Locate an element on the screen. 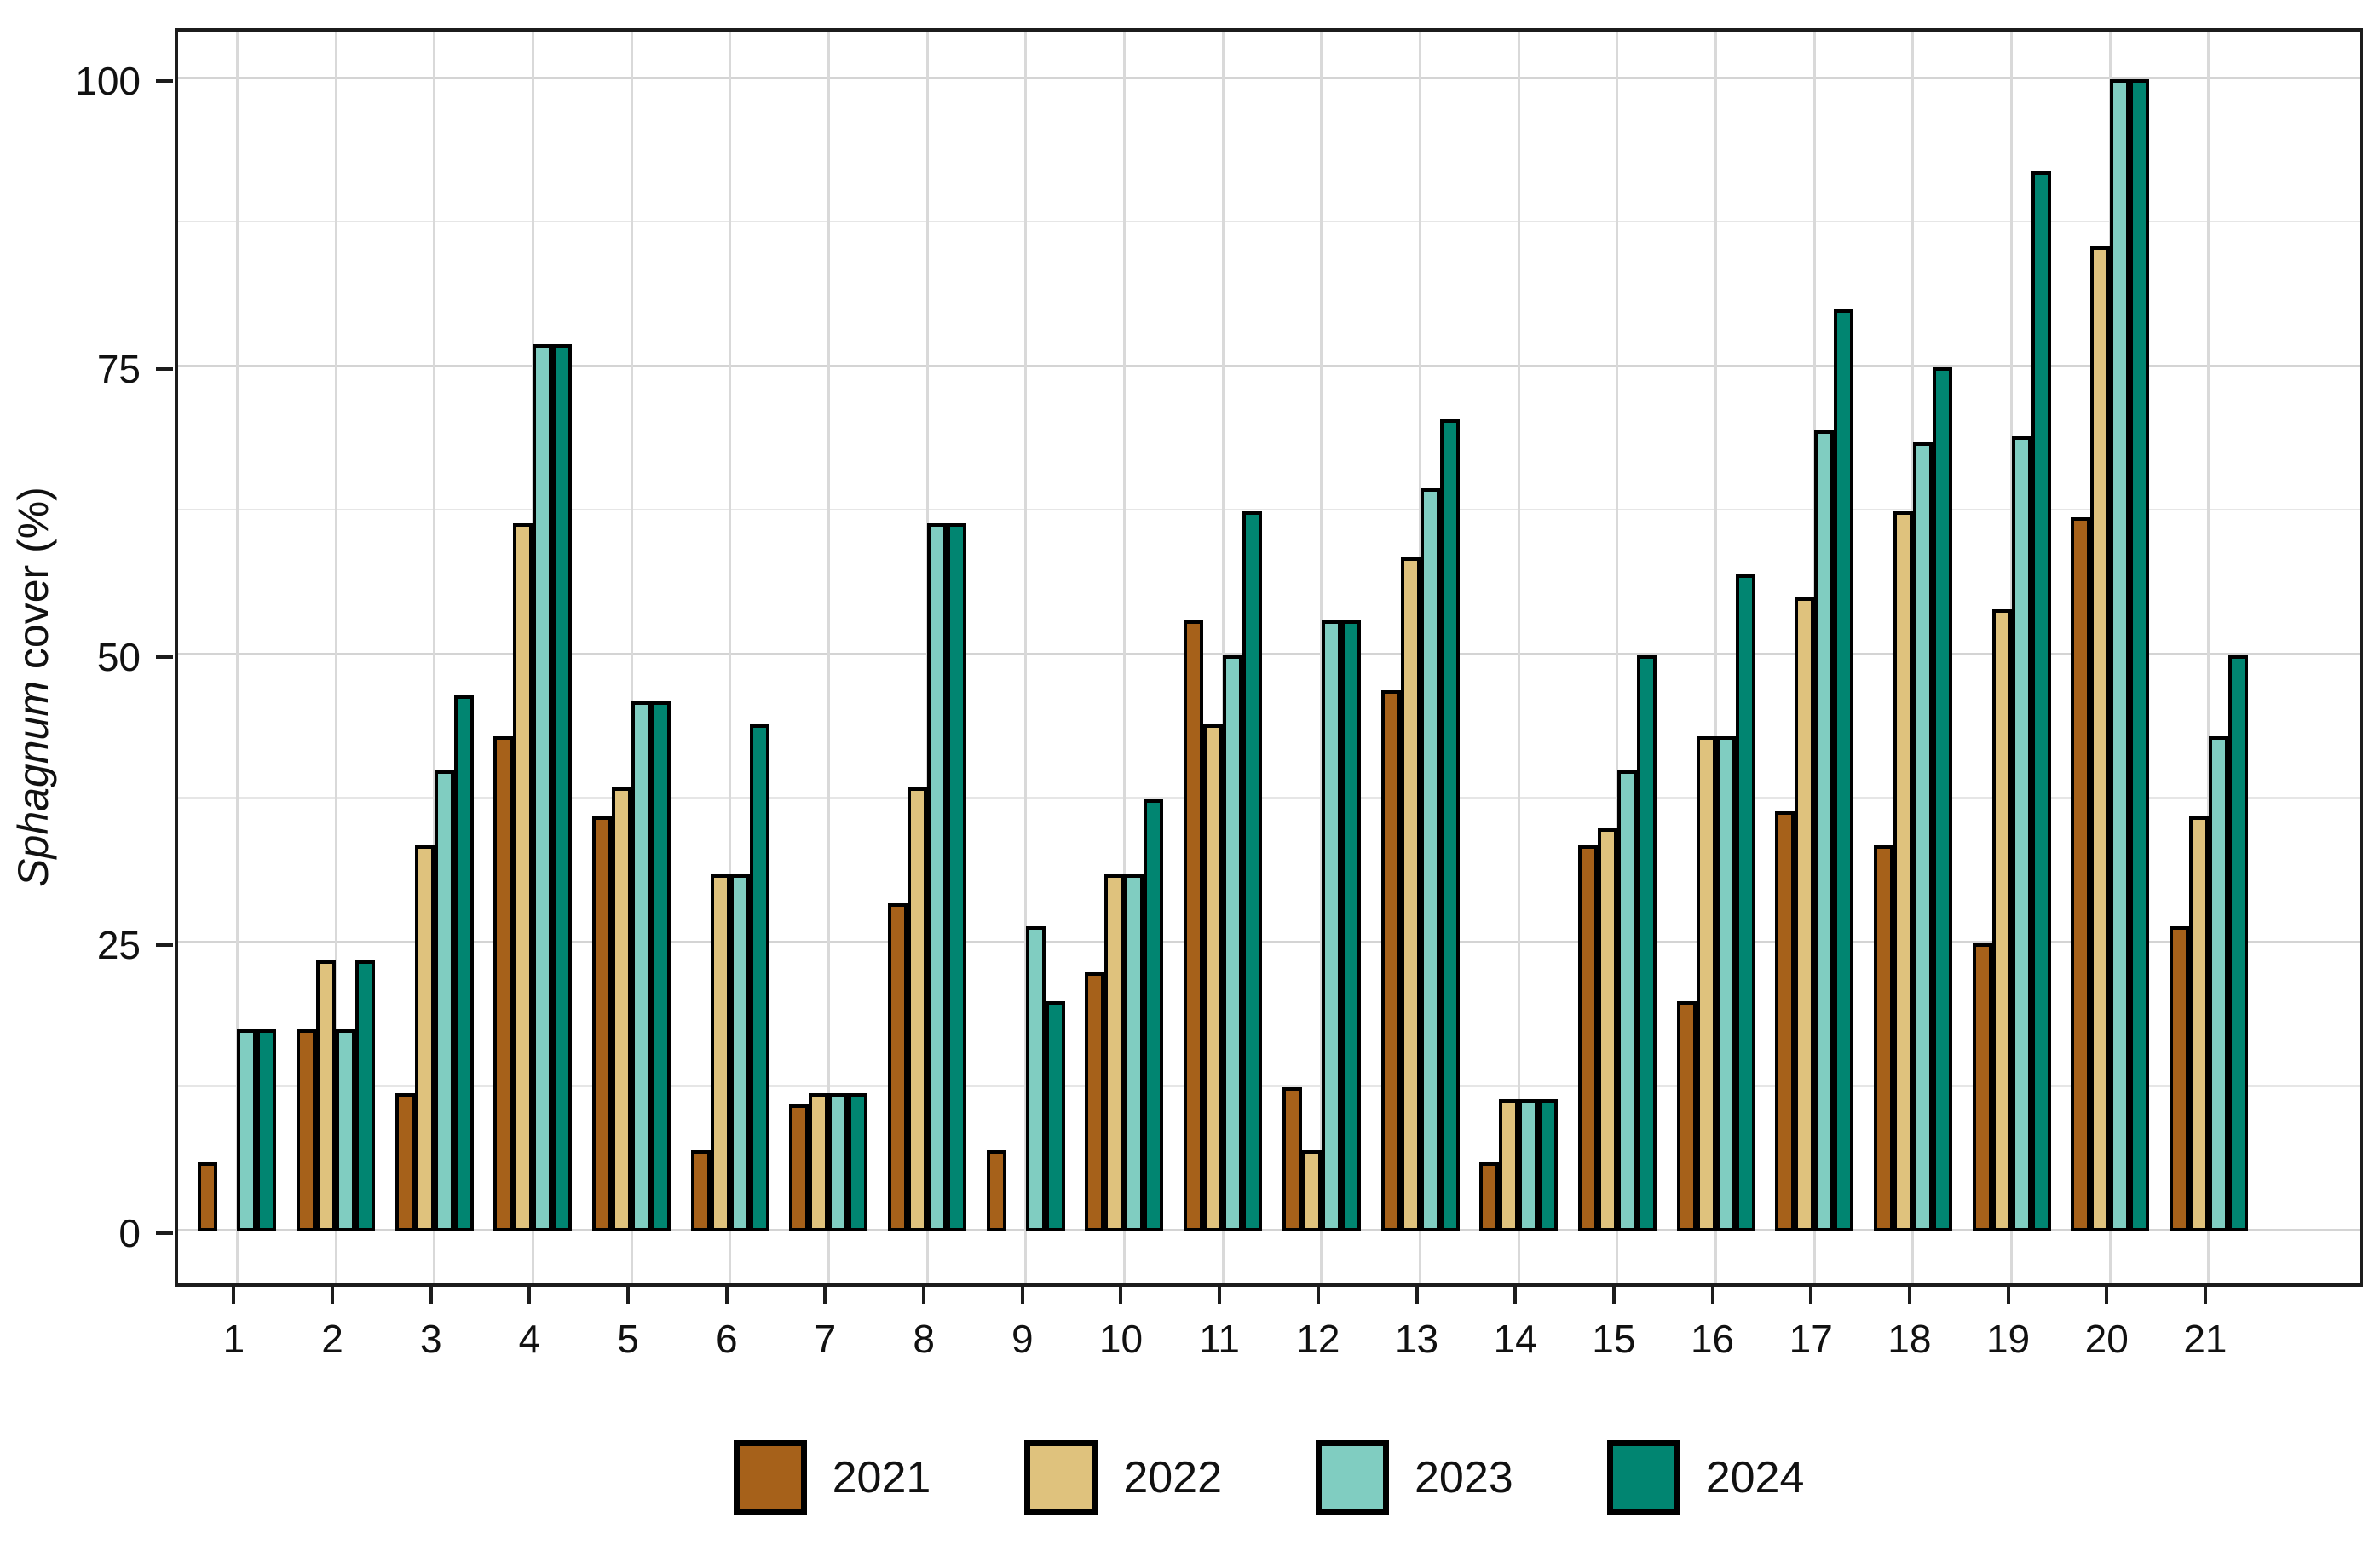  x-tick-label: 21 is located at coordinates (2205, 1339).